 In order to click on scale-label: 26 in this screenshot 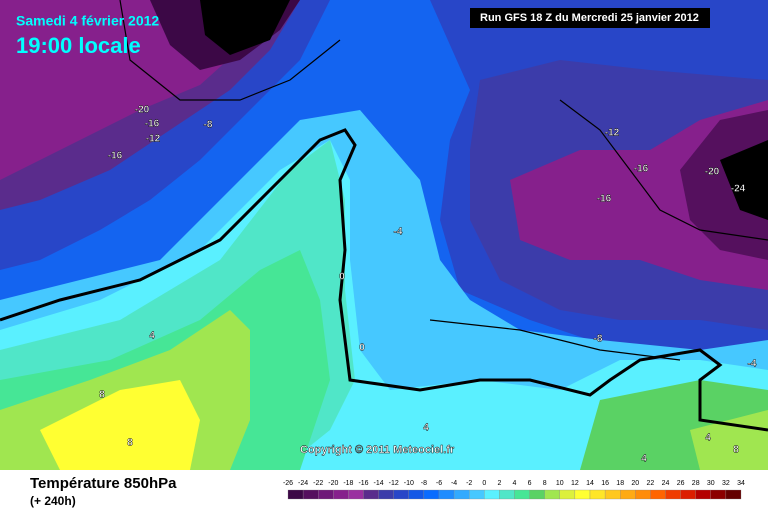, I will do `click(681, 483)`.